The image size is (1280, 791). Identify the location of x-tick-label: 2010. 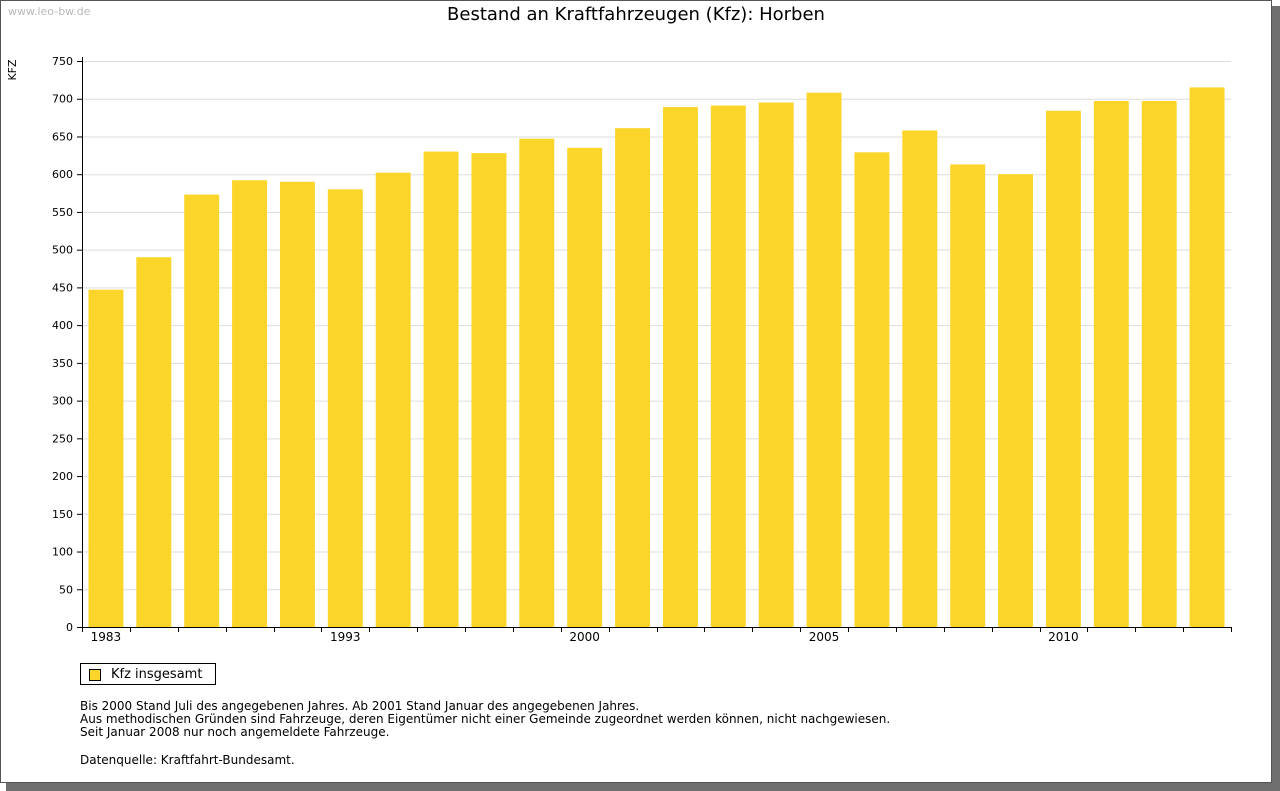
(1063, 637).